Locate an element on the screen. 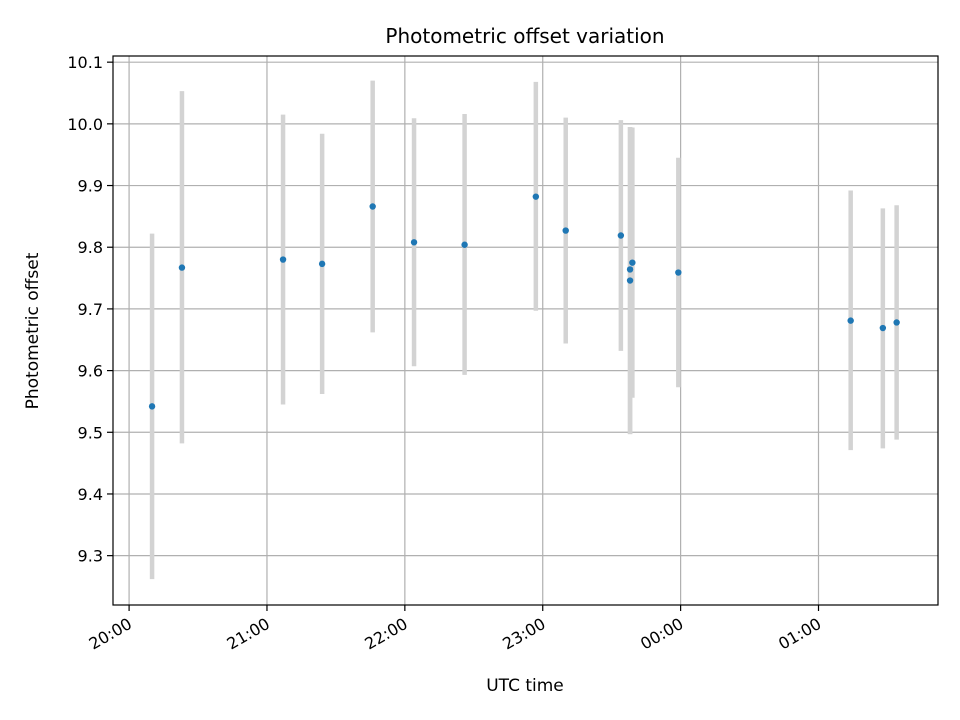 Image resolution: width=960 pixels, height=720 pixels. y-tick-label: 9.9 is located at coordinates (90, 186).